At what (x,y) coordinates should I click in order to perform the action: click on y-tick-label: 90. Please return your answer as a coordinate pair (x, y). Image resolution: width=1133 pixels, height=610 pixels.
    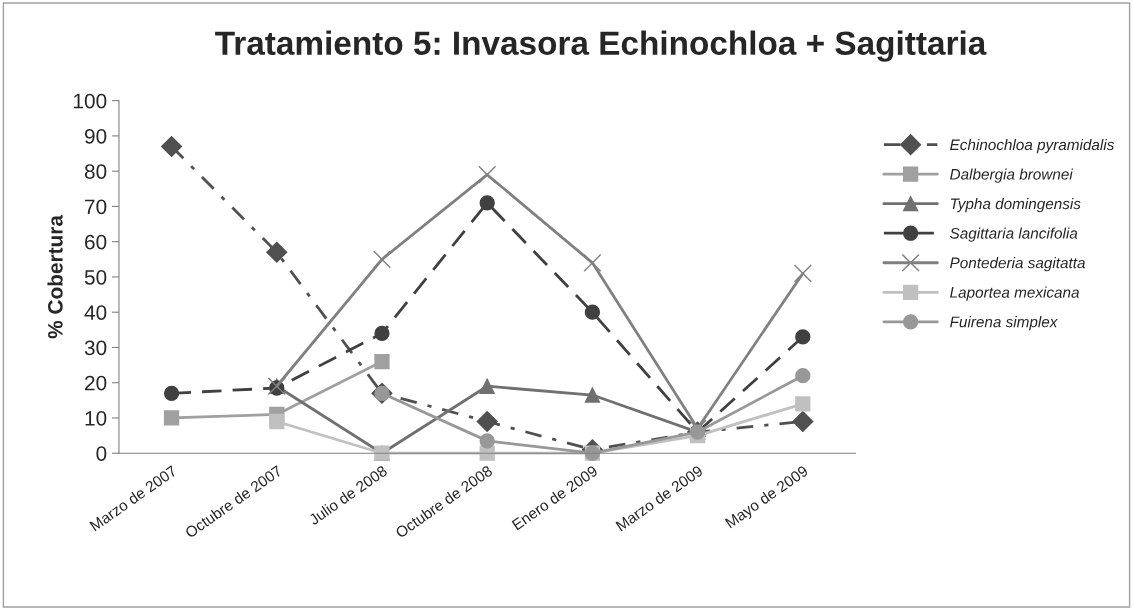
    Looking at the image, I should click on (95, 136).